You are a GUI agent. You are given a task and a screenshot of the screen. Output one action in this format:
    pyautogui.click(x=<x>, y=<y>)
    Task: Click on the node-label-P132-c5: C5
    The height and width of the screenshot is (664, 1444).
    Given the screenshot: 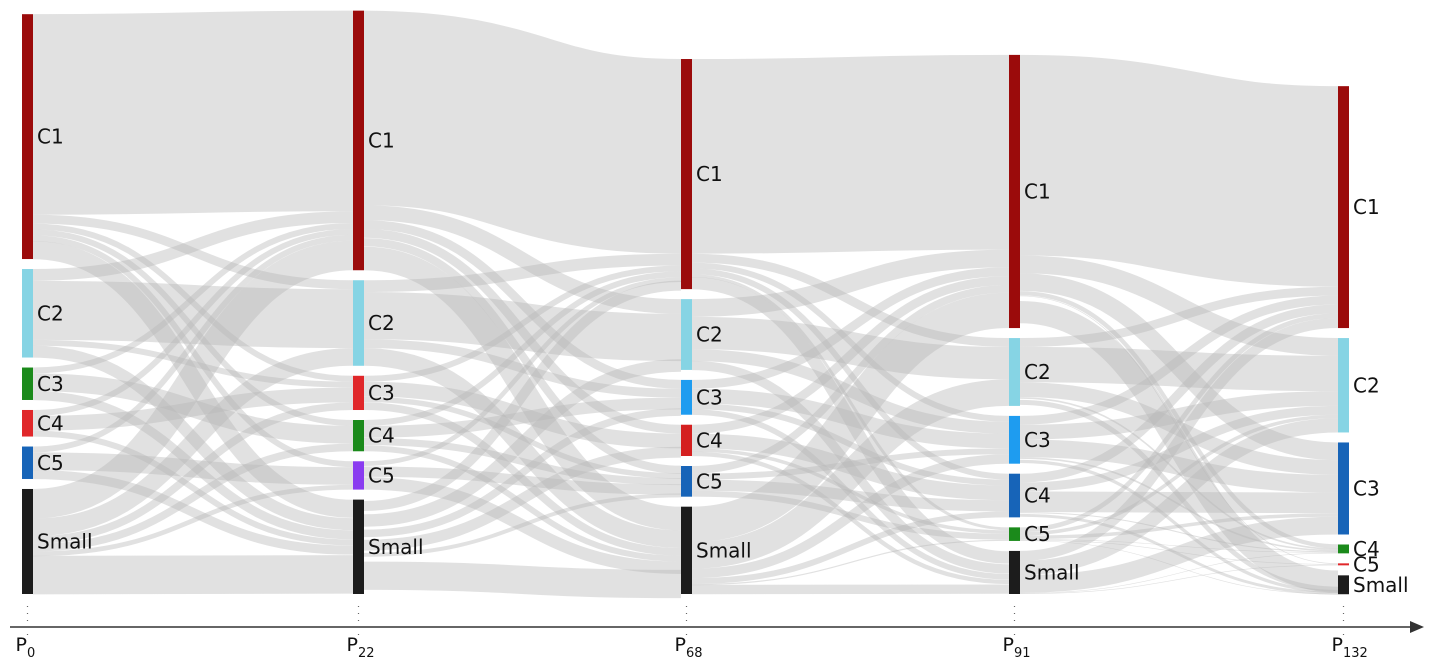 What is the action you would take?
    pyautogui.click(x=1366, y=564)
    